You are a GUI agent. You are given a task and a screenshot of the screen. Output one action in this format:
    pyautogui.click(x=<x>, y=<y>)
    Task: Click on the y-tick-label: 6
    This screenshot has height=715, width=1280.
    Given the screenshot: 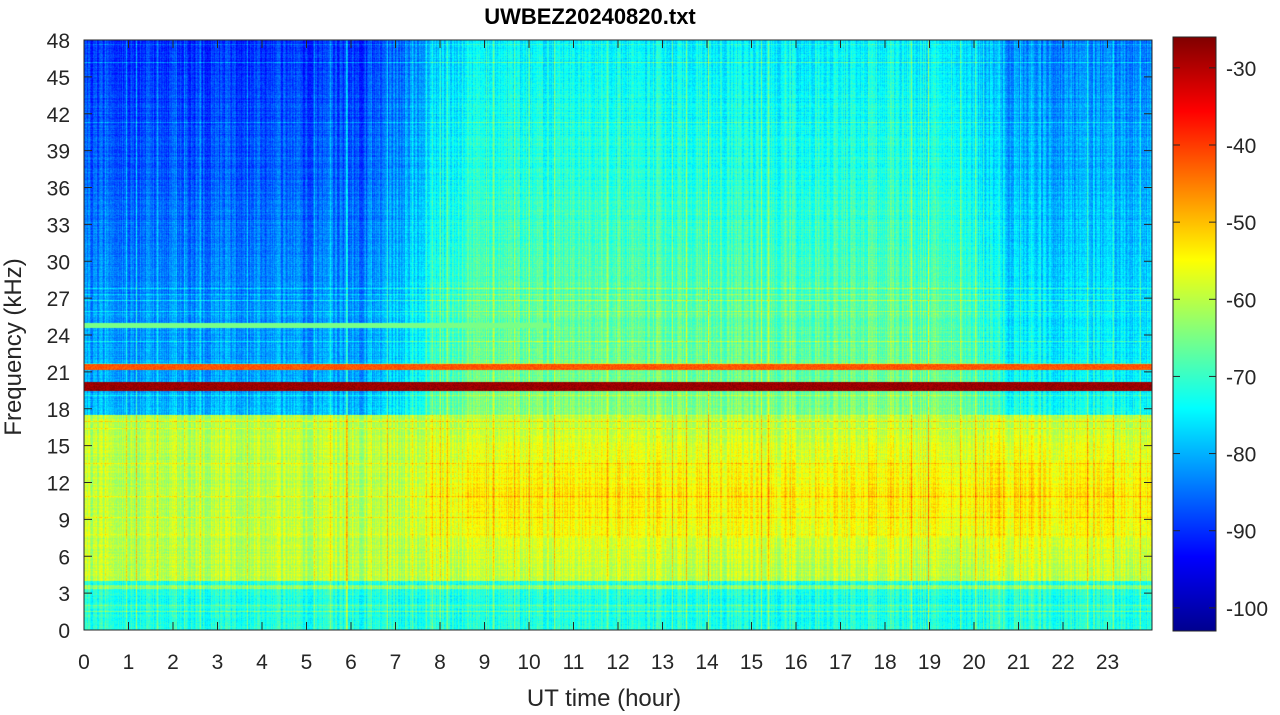 What is the action you would take?
    pyautogui.click(x=64, y=557)
    